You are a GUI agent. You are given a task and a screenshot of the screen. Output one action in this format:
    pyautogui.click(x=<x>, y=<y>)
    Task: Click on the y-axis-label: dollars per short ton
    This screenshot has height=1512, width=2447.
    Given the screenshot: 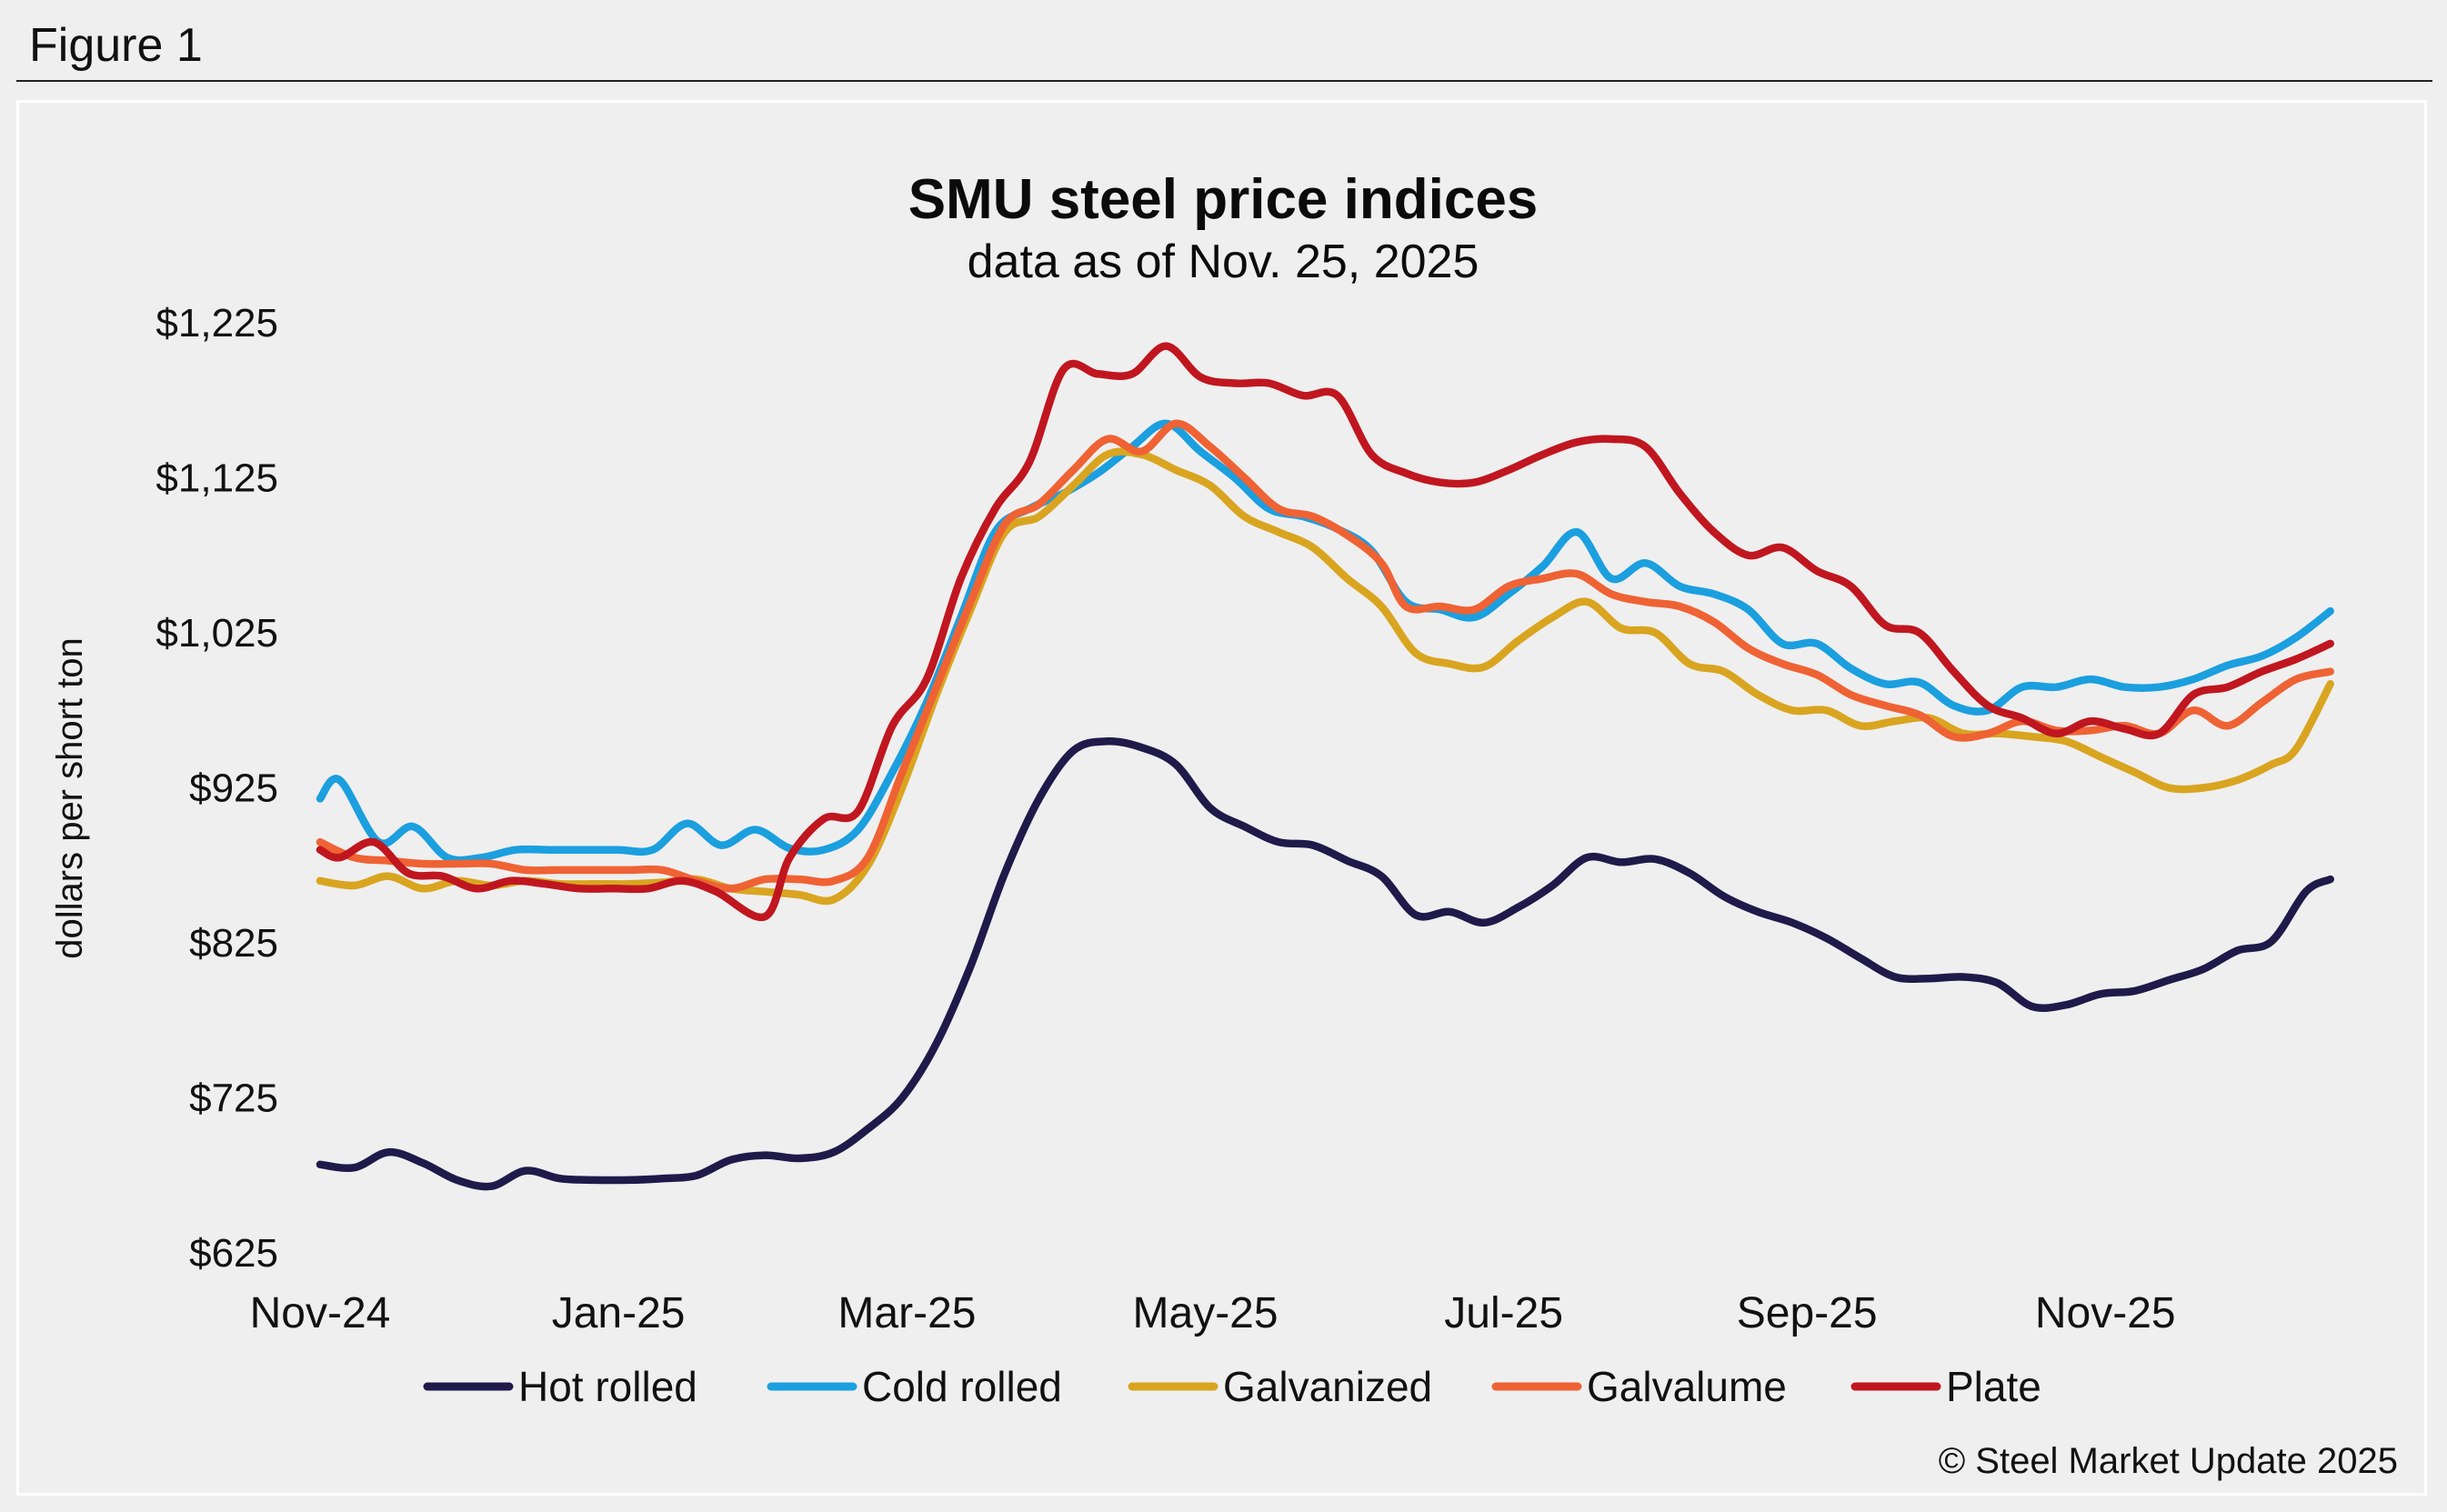 What is the action you would take?
    pyautogui.click(x=70, y=798)
    